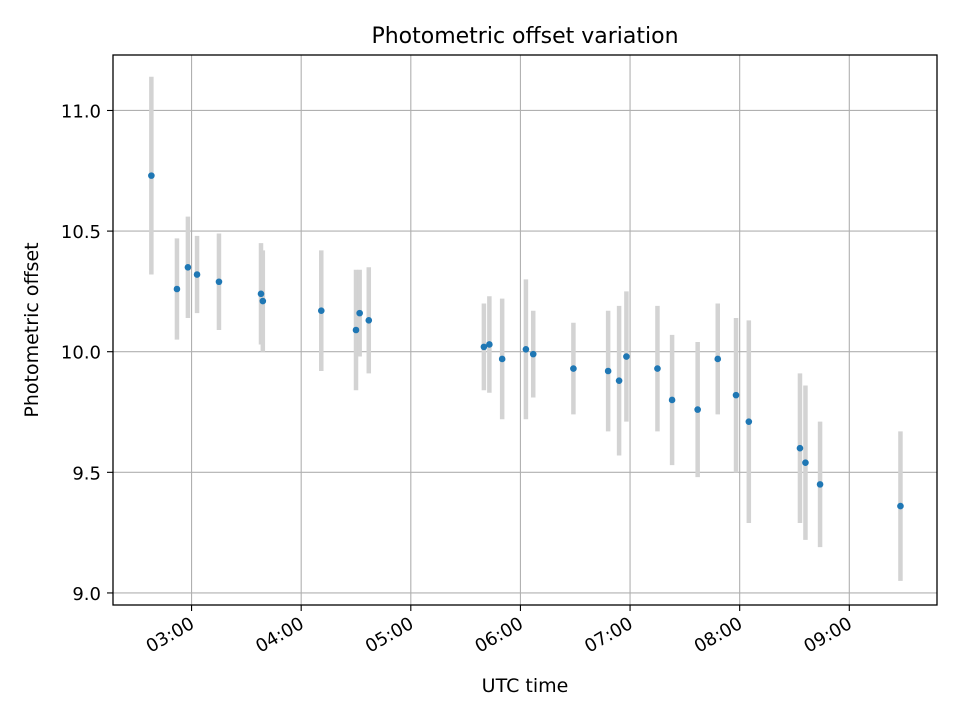 The height and width of the screenshot is (720, 960). I want to click on y-tick-label: 11.0, so click(81, 111).